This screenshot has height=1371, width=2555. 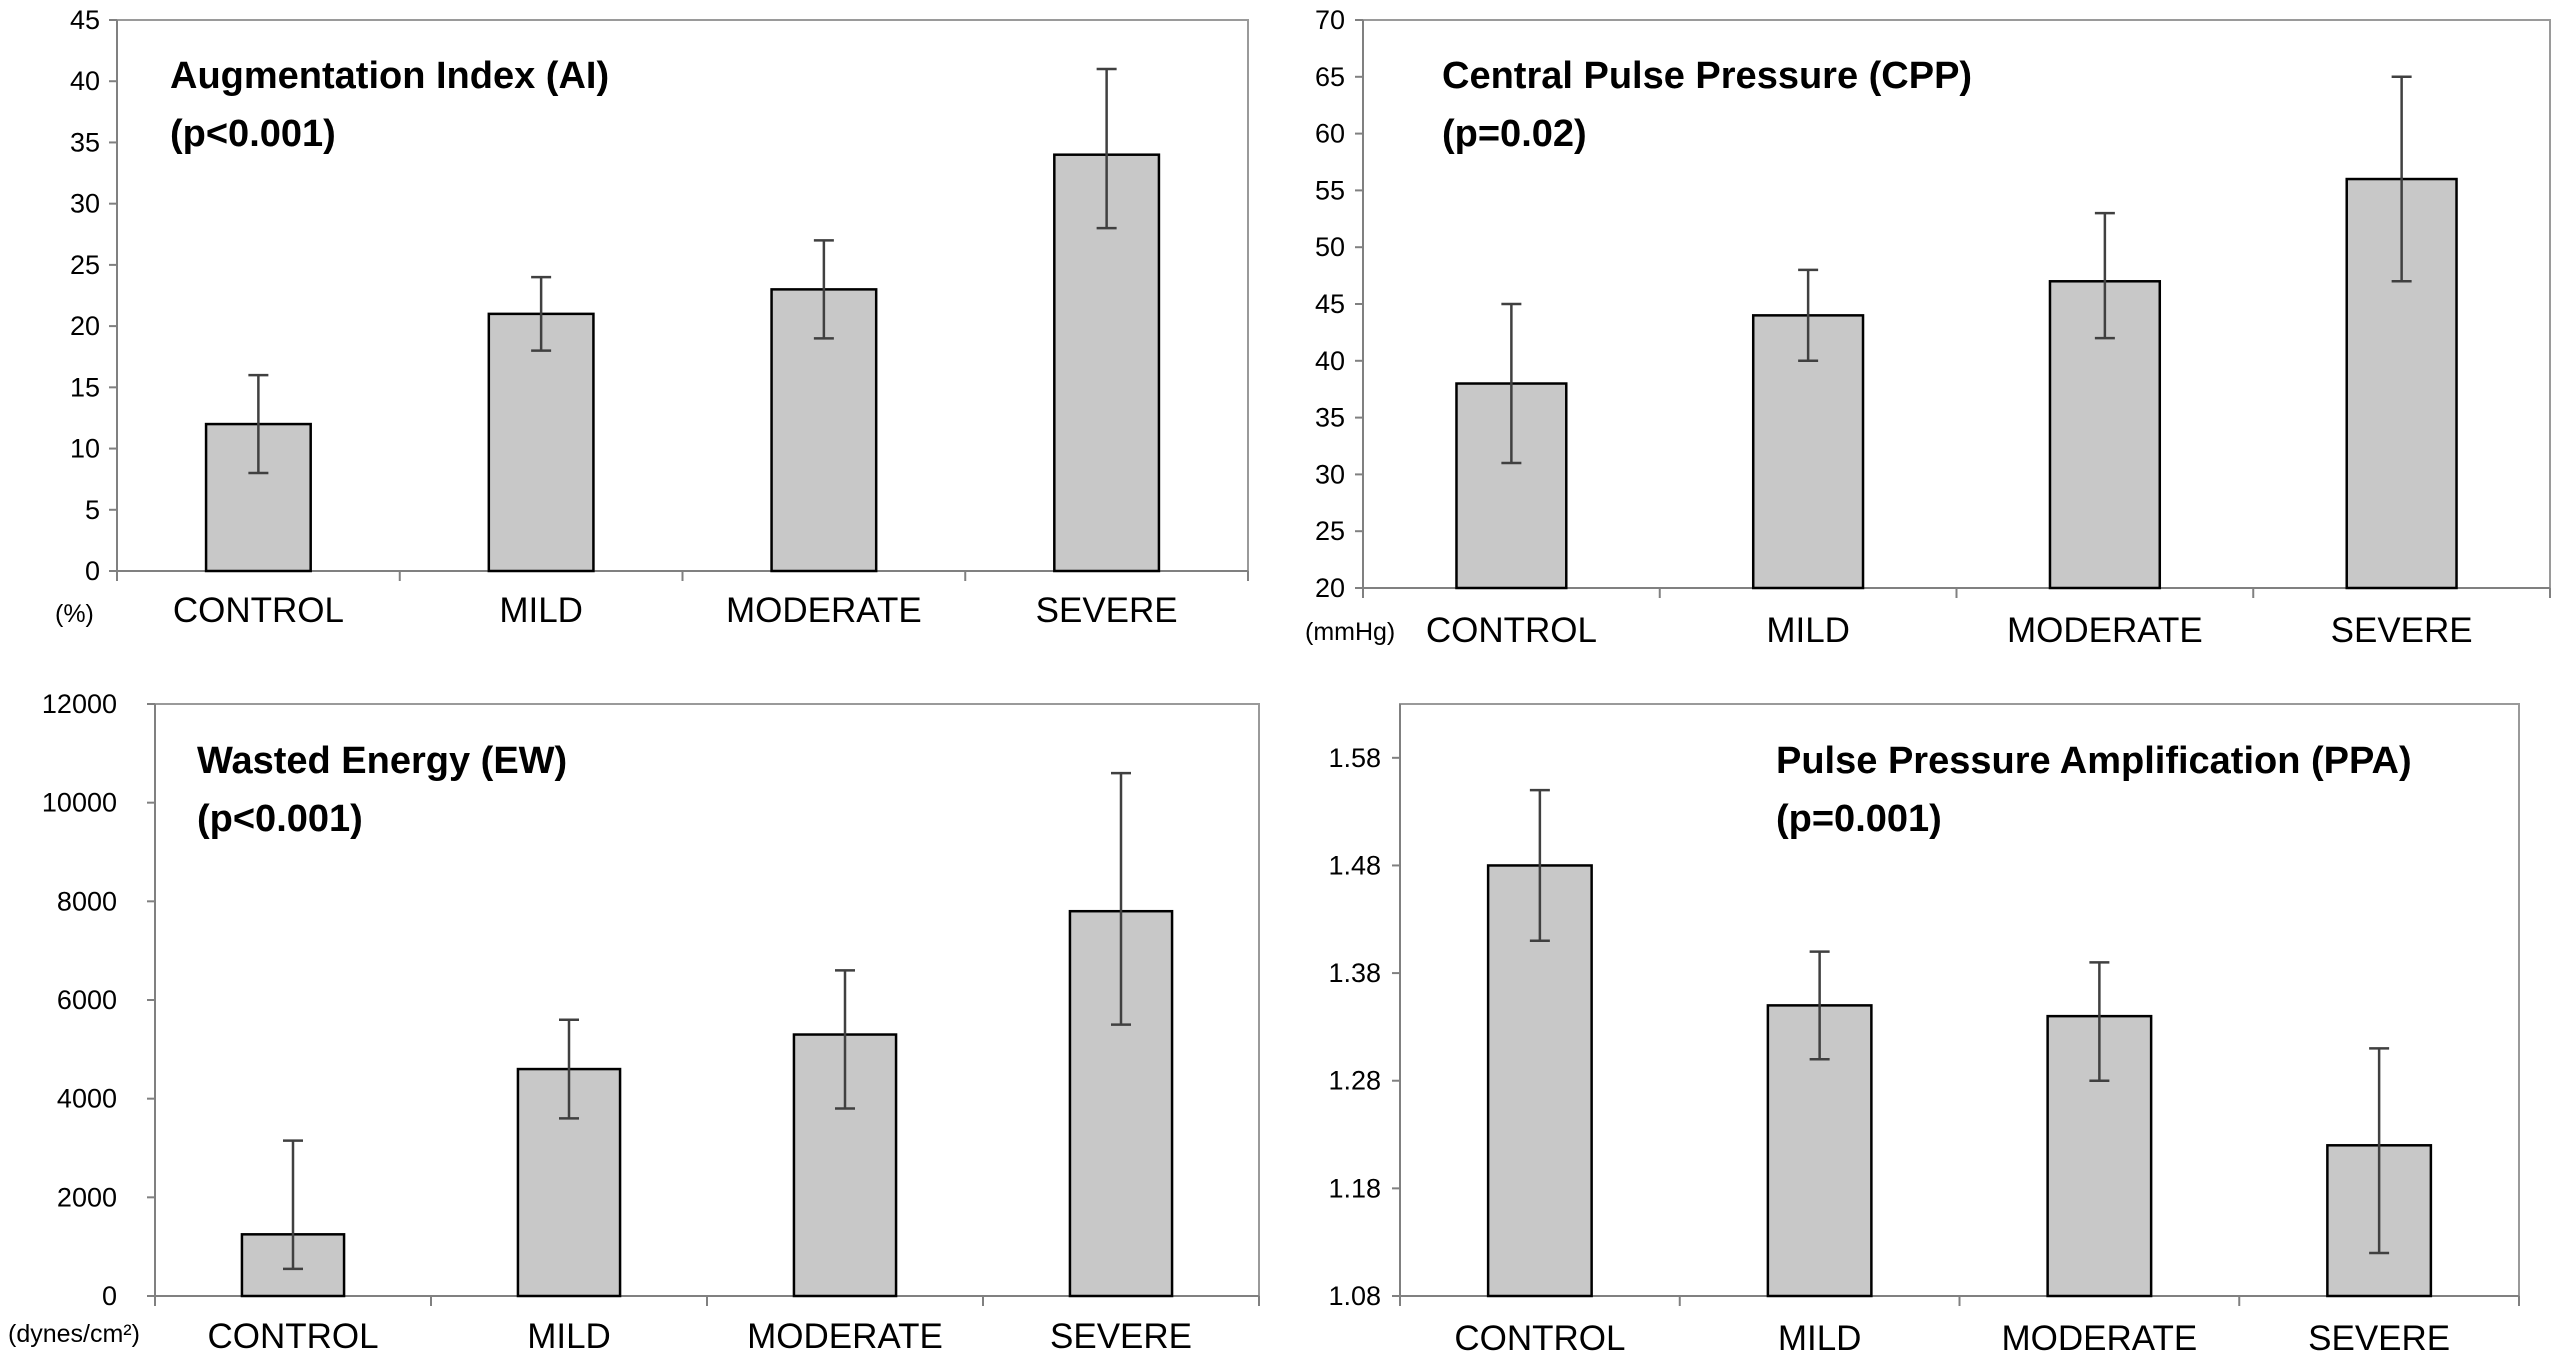 What do you see at coordinates (1514, 134) in the screenshot?
I see `chart-subtitle: (p=0.02)` at bounding box center [1514, 134].